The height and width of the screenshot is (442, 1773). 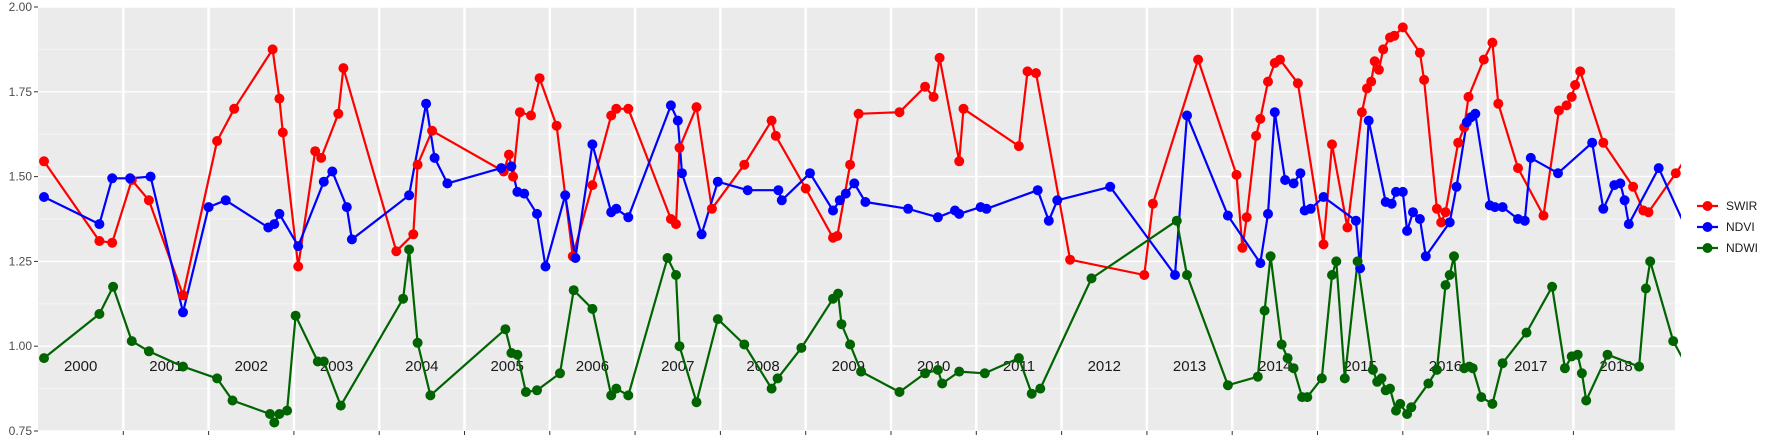 What do you see at coordinates (1274, 366) in the screenshot?
I see `year-label: 2014` at bounding box center [1274, 366].